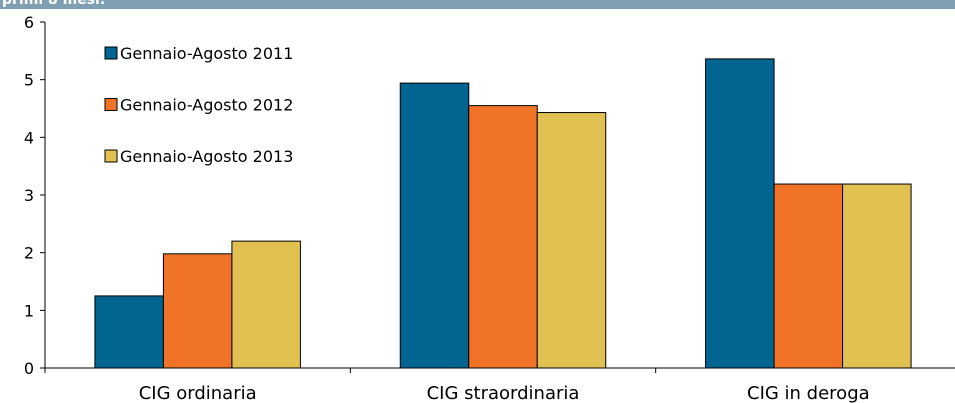  Describe the element at coordinates (29, 195) in the screenshot. I see `y-tick-label: 3` at that location.